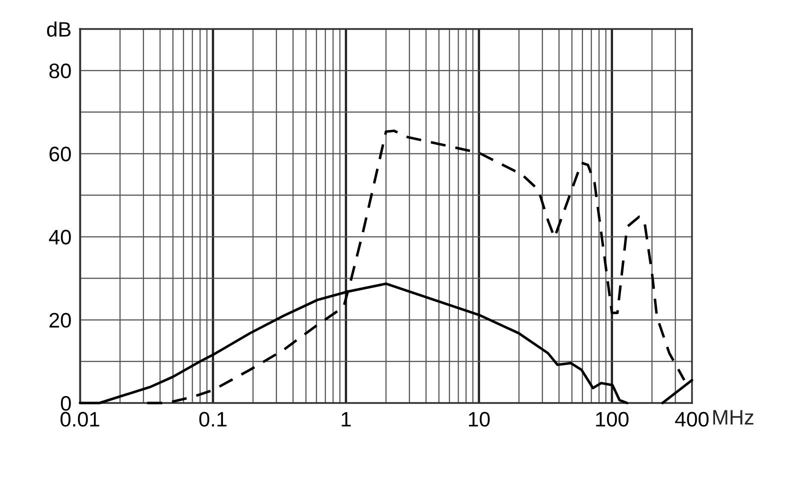 This screenshot has width=790, height=499. Describe the element at coordinates (60, 71) in the screenshot. I see `y-tick-label: 80` at that location.